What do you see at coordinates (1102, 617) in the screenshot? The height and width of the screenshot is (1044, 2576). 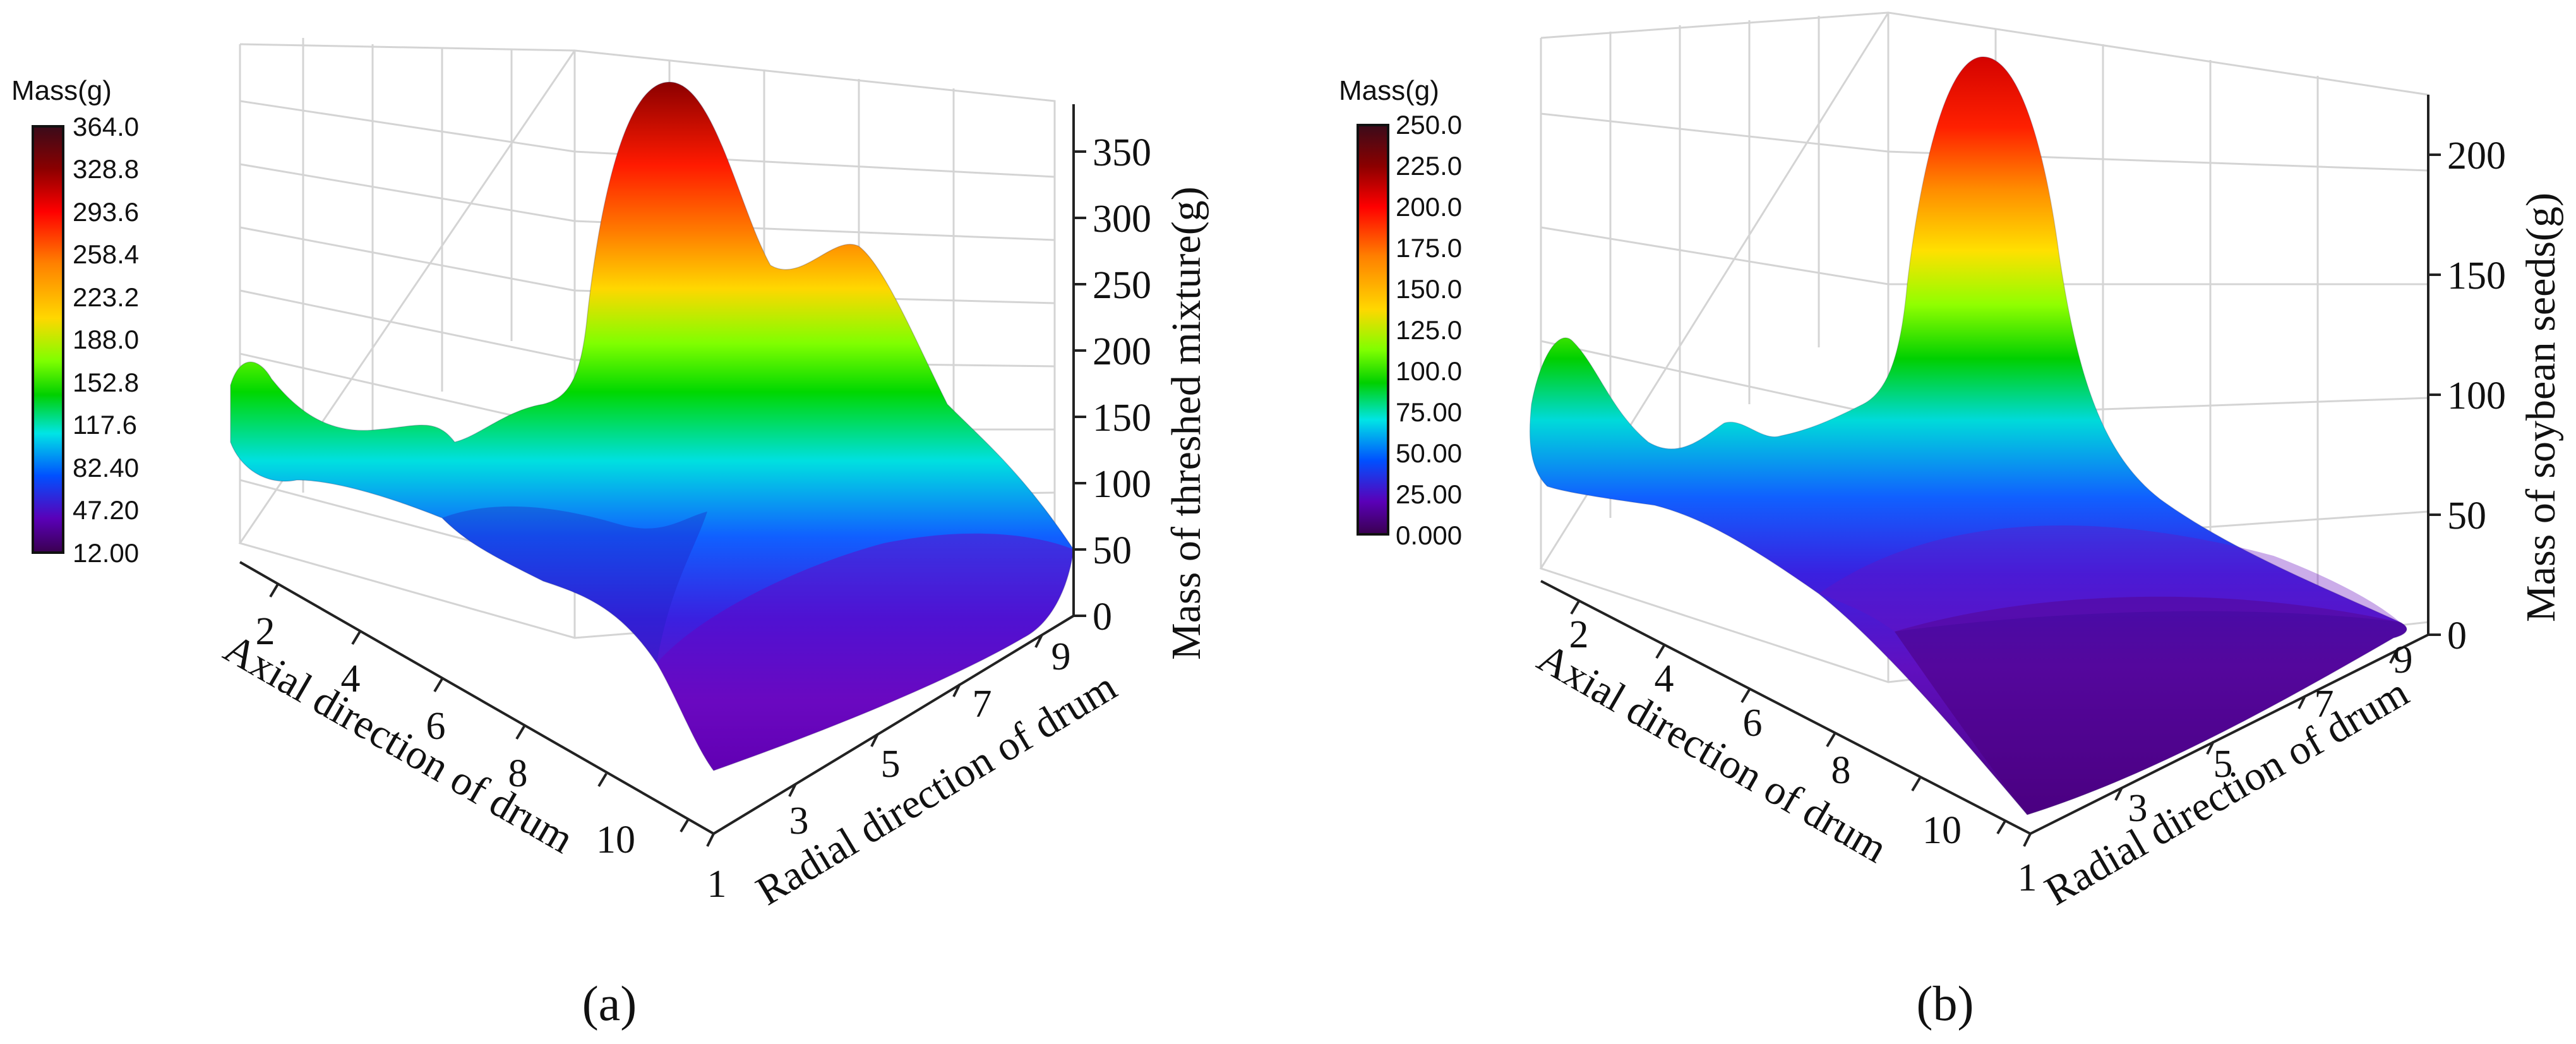 I see `panel-a-ztick: 0` at bounding box center [1102, 617].